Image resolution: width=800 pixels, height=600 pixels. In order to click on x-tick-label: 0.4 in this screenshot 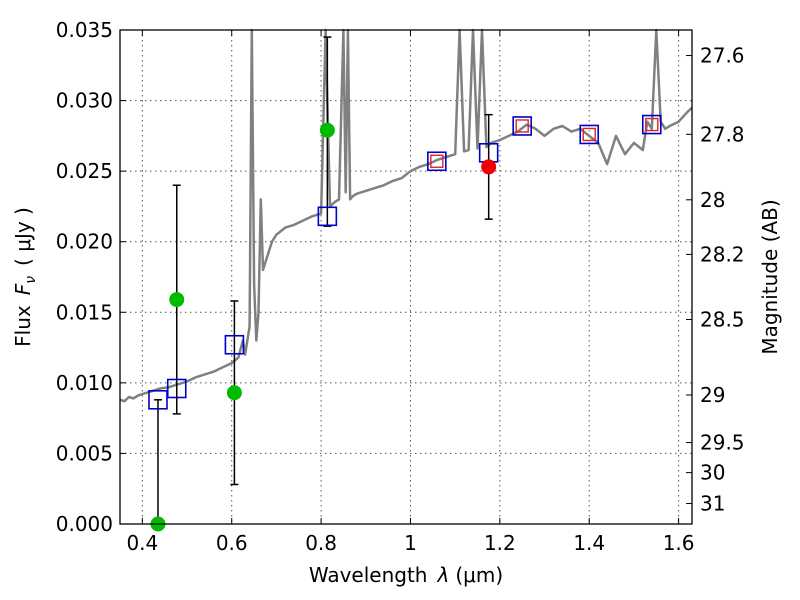, I will do `click(142, 543)`.